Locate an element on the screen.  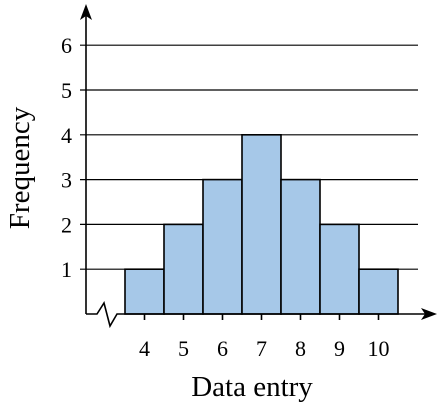
y-tick-label: 3 is located at coordinates (66, 180).